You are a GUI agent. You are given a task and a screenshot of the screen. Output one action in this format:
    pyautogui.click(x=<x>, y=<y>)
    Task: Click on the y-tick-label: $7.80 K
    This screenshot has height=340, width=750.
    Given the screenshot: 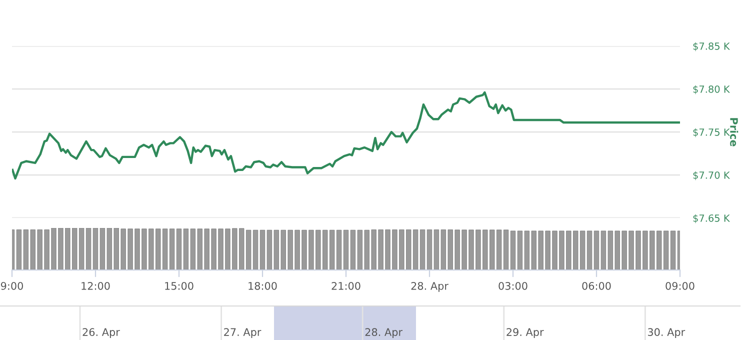 What is the action you would take?
    pyautogui.click(x=711, y=89)
    